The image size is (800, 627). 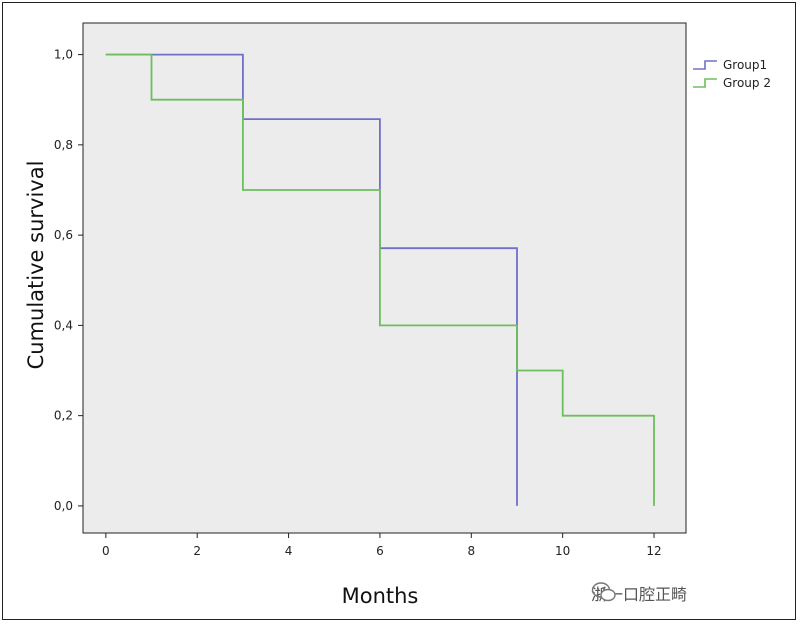 I want to click on legend-label: Group1, so click(x=745, y=65).